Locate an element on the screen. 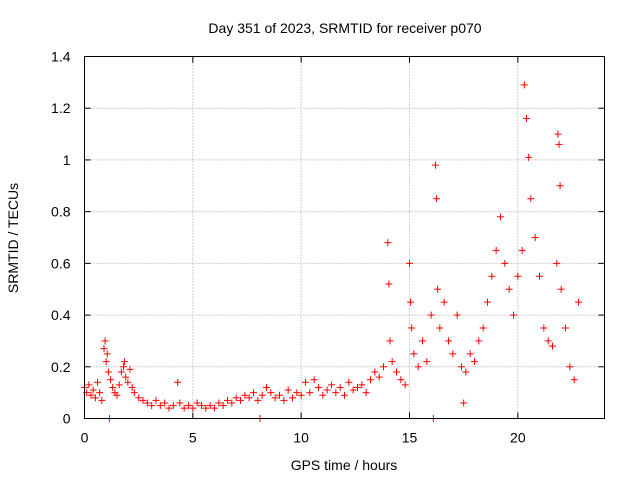 The width and height of the screenshot is (640, 480). y-tick-label: 0.8 is located at coordinates (61, 212).